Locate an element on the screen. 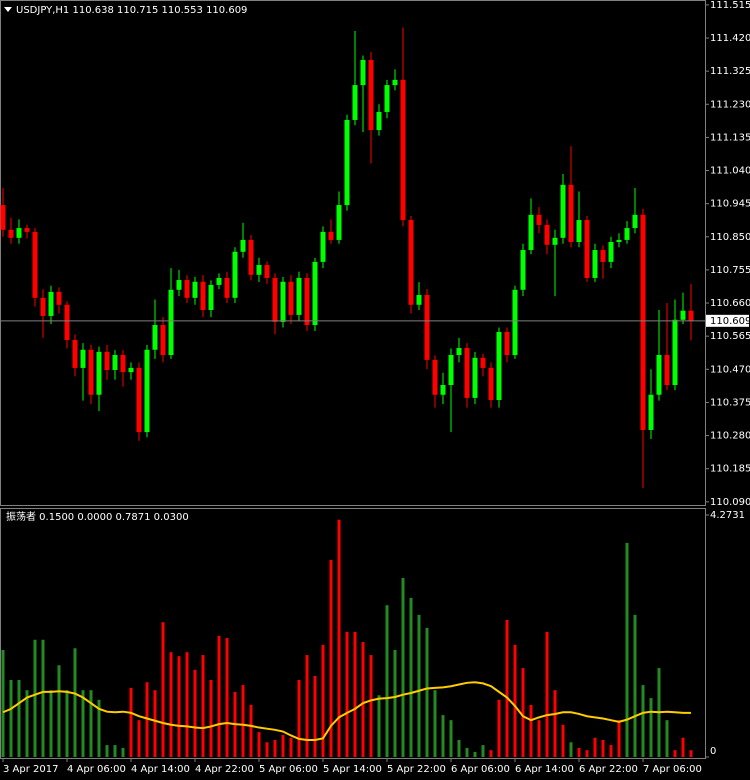 Image resolution: width=750 pixels, height=780 pixels. x-tick-label: 3 Apr 2017 is located at coordinates (30, 769).